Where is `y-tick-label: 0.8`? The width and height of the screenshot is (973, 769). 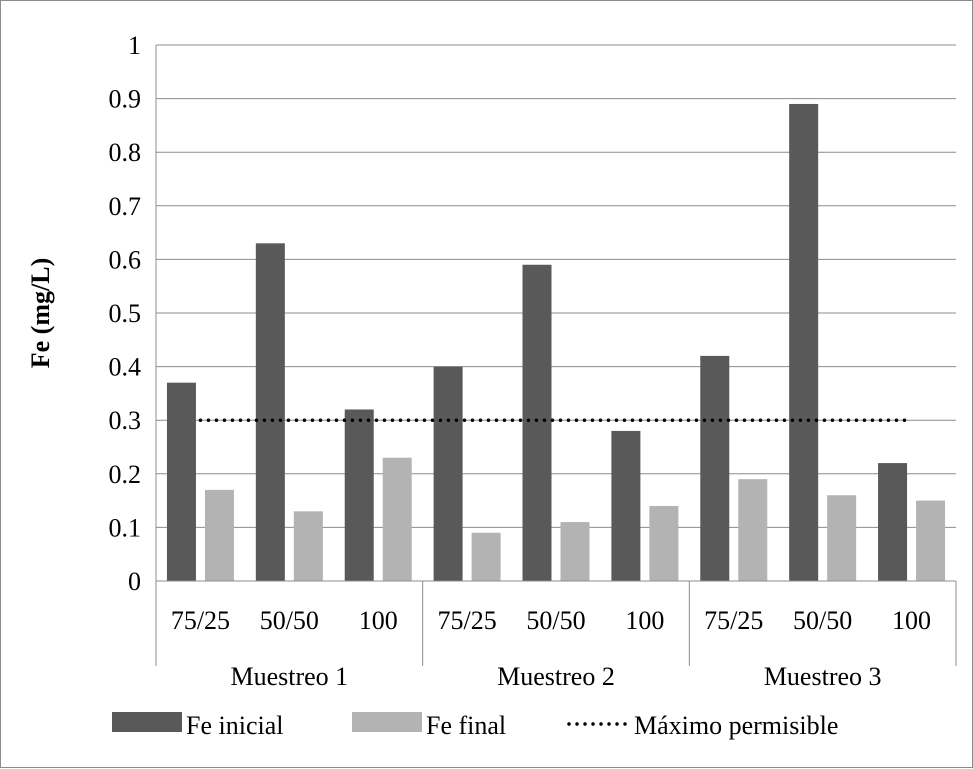
y-tick-label: 0.8 is located at coordinates (125, 152).